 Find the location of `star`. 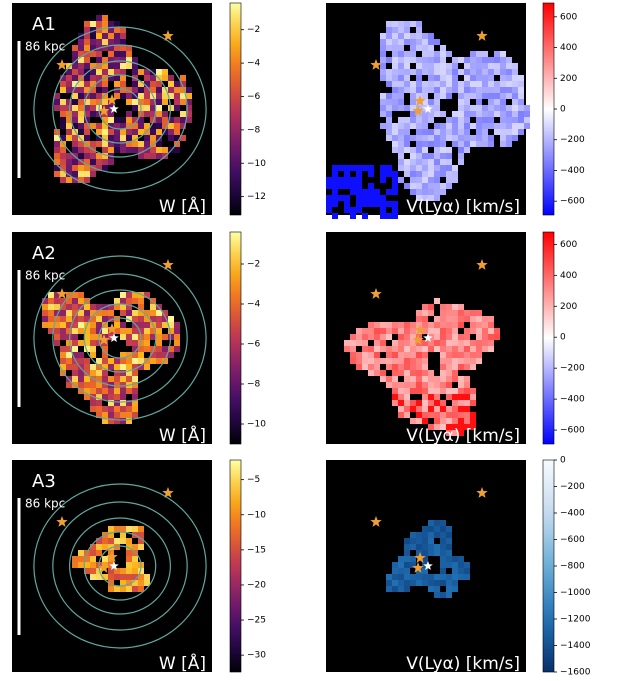

star is located at coordinates (376, 64).